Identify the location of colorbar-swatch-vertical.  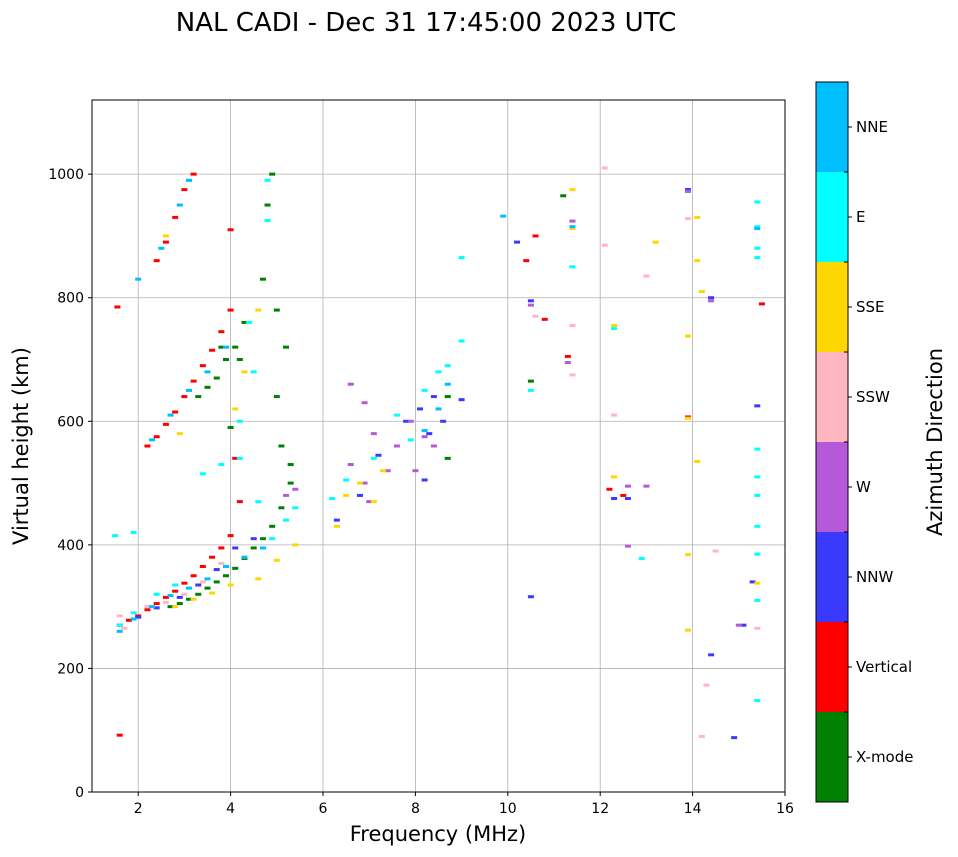
(832, 667).